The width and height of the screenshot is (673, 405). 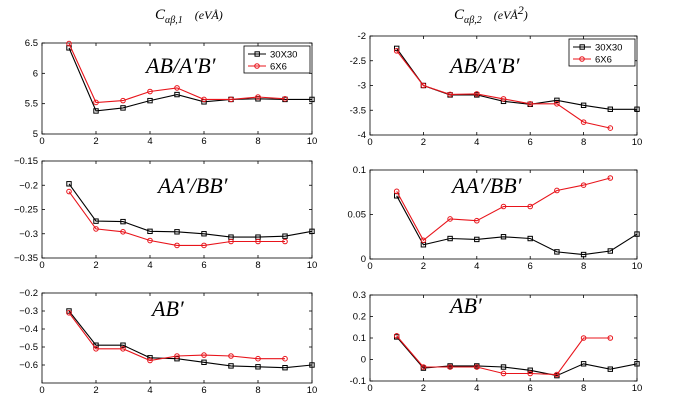 I want to click on y-tick-label: -2.5, so click(x=358, y=61).